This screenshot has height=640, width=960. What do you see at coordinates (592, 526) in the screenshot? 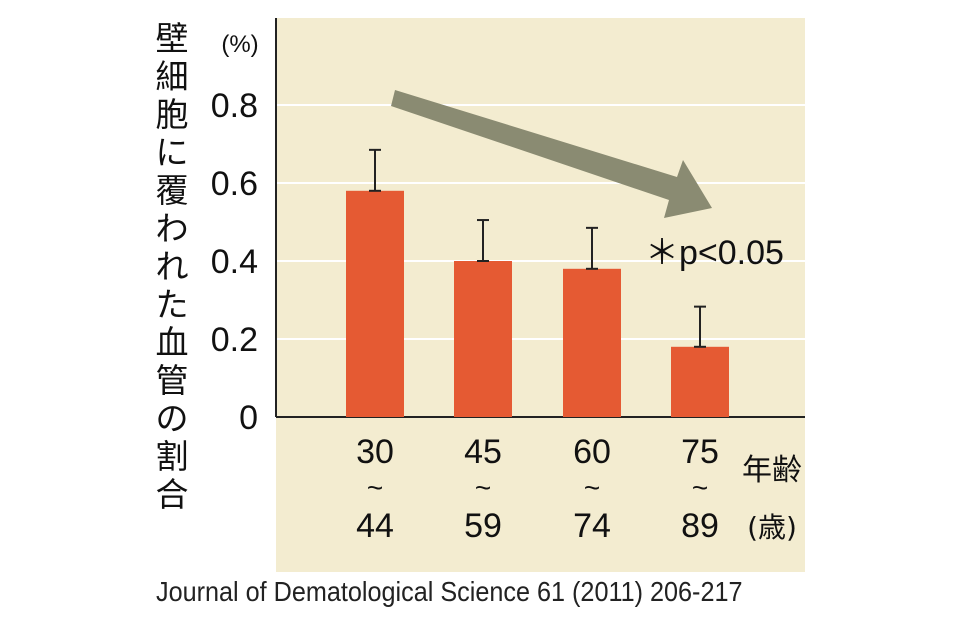
I see `x-tick-label-end: 74` at bounding box center [592, 526].